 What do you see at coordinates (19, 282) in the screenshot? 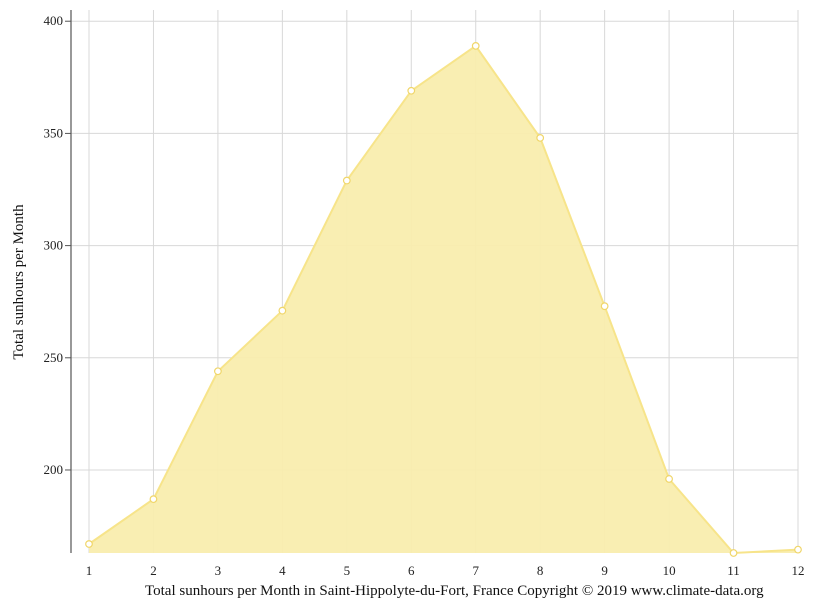
I see `y-axis-title: Total sunhours per Month` at bounding box center [19, 282].